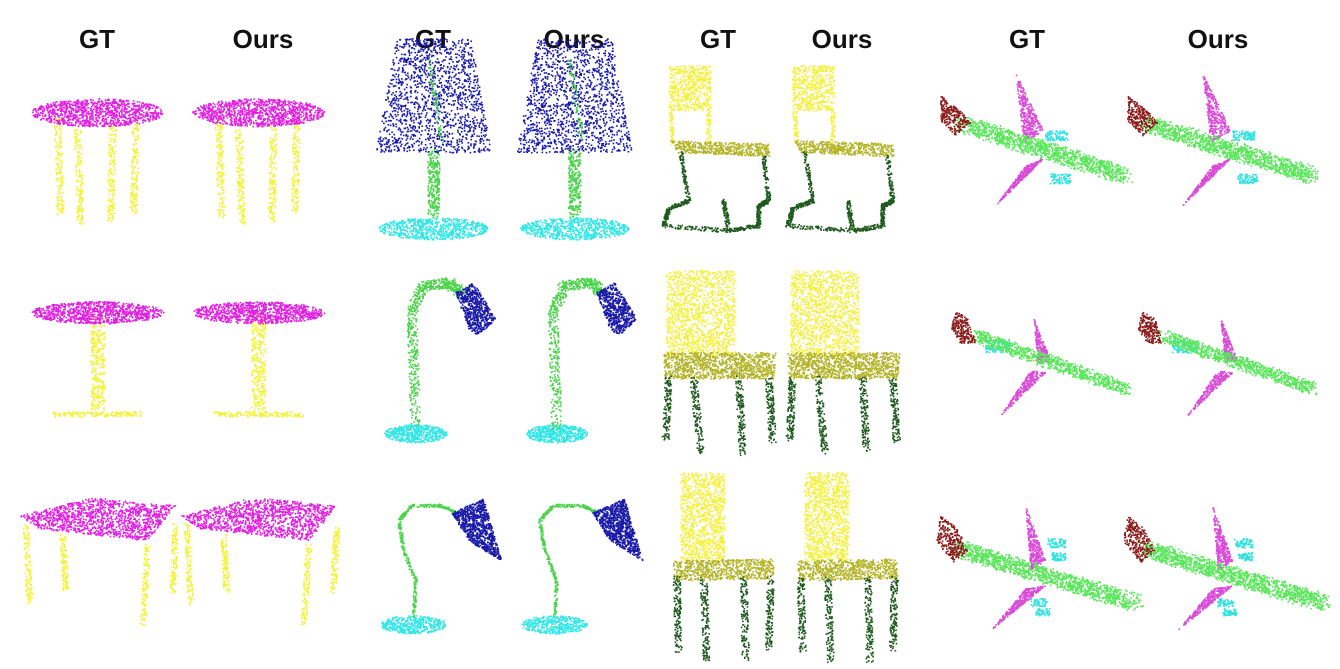 The height and width of the screenshot is (669, 1340). What do you see at coordinates (724, 566) in the screenshot?
I see `chair-point-cloud-r3-gt` at bounding box center [724, 566].